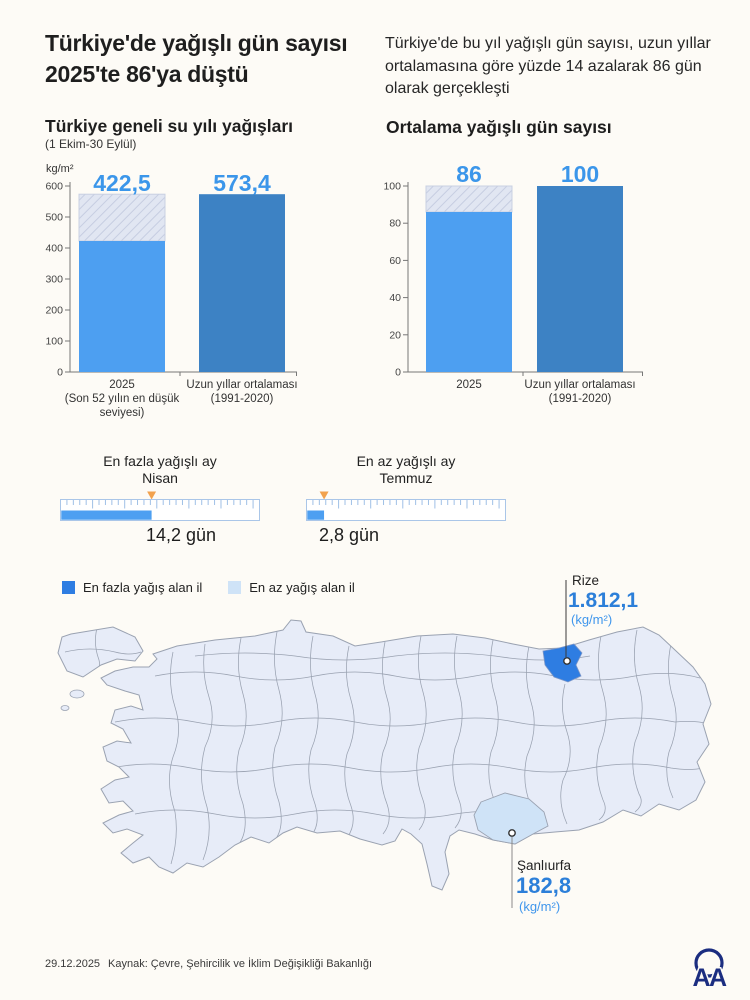 Image resolution: width=750 pixels, height=1000 pixels. Describe the element at coordinates (395, 261) in the screenshot. I see `svg-text: 60` at that location.